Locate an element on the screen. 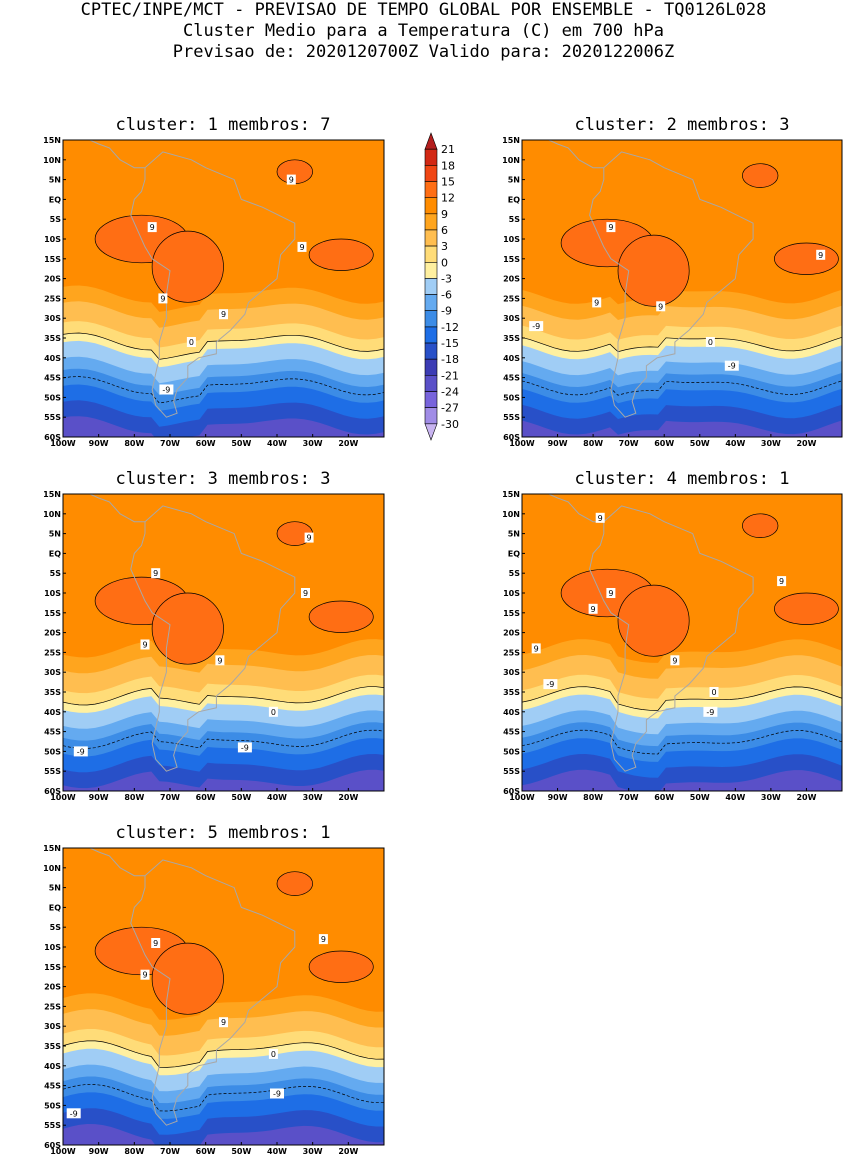  x-tick-label: 100W is located at coordinates (63, 1151).